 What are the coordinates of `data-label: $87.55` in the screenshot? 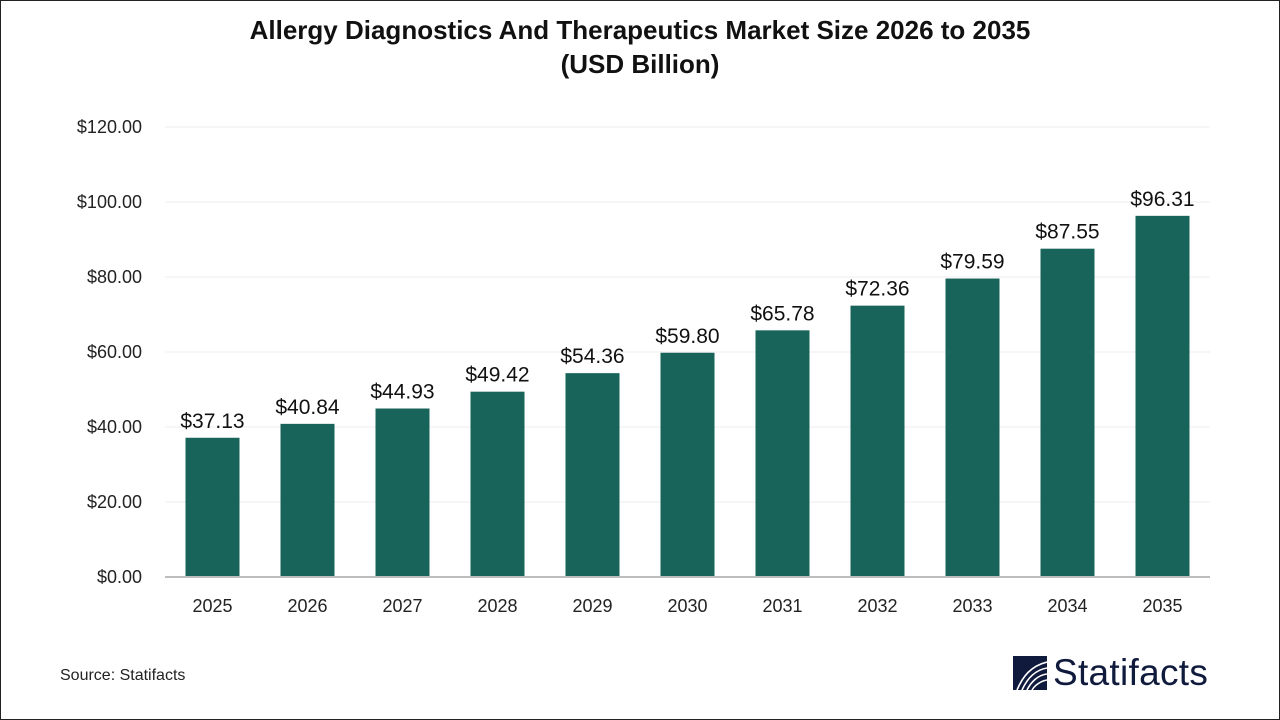 It's located at (1067, 232).